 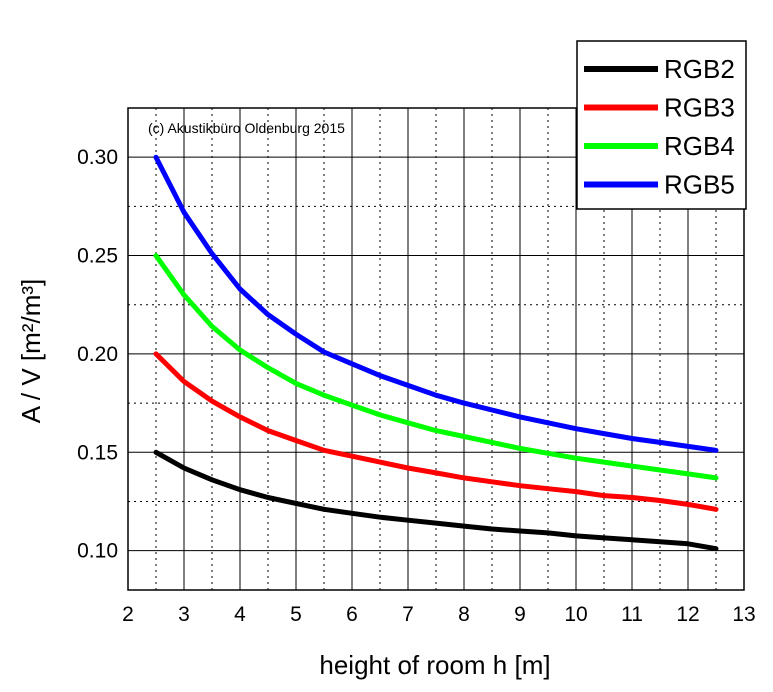 What do you see at coordinates (128, 614) in the screenshot?
I see `x-tick-label: 2` at bounding box center [128, 614].